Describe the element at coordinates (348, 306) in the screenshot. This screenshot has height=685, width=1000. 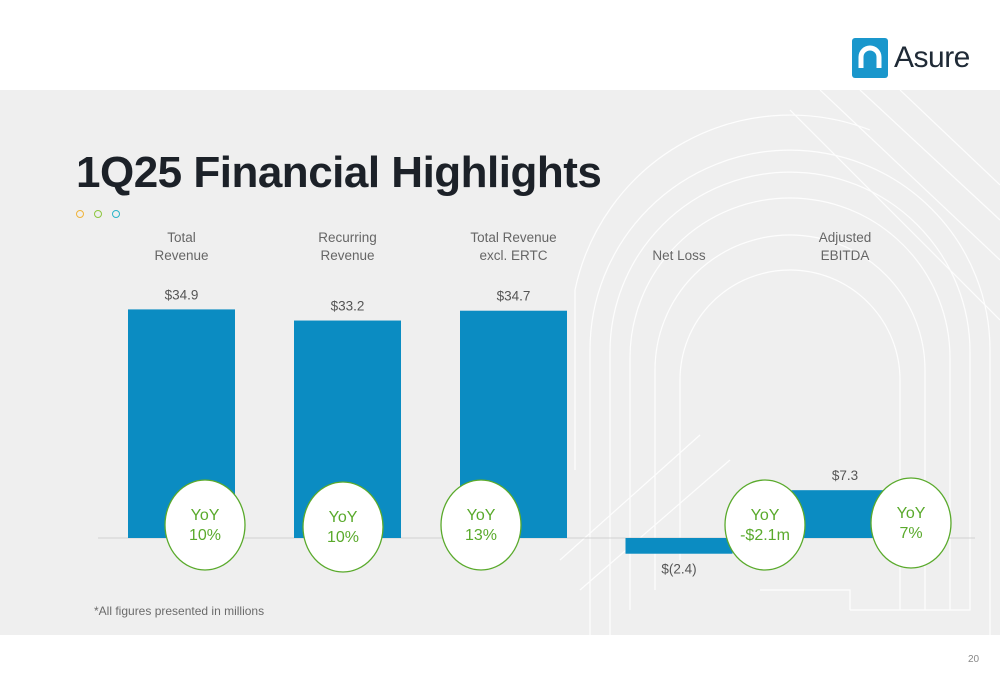
I see `value-label: $33.2` at that location.